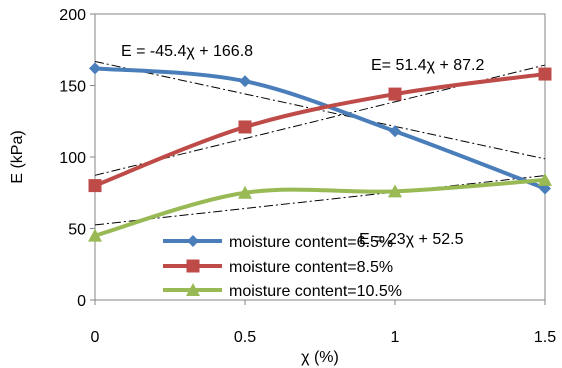 This screenshot has height=368, width=562. What do you see at coordinates (323, 323) in the screenshot?
I see `x-axis: 0 0.5 1 1.5` at bounding box center [323, 323].